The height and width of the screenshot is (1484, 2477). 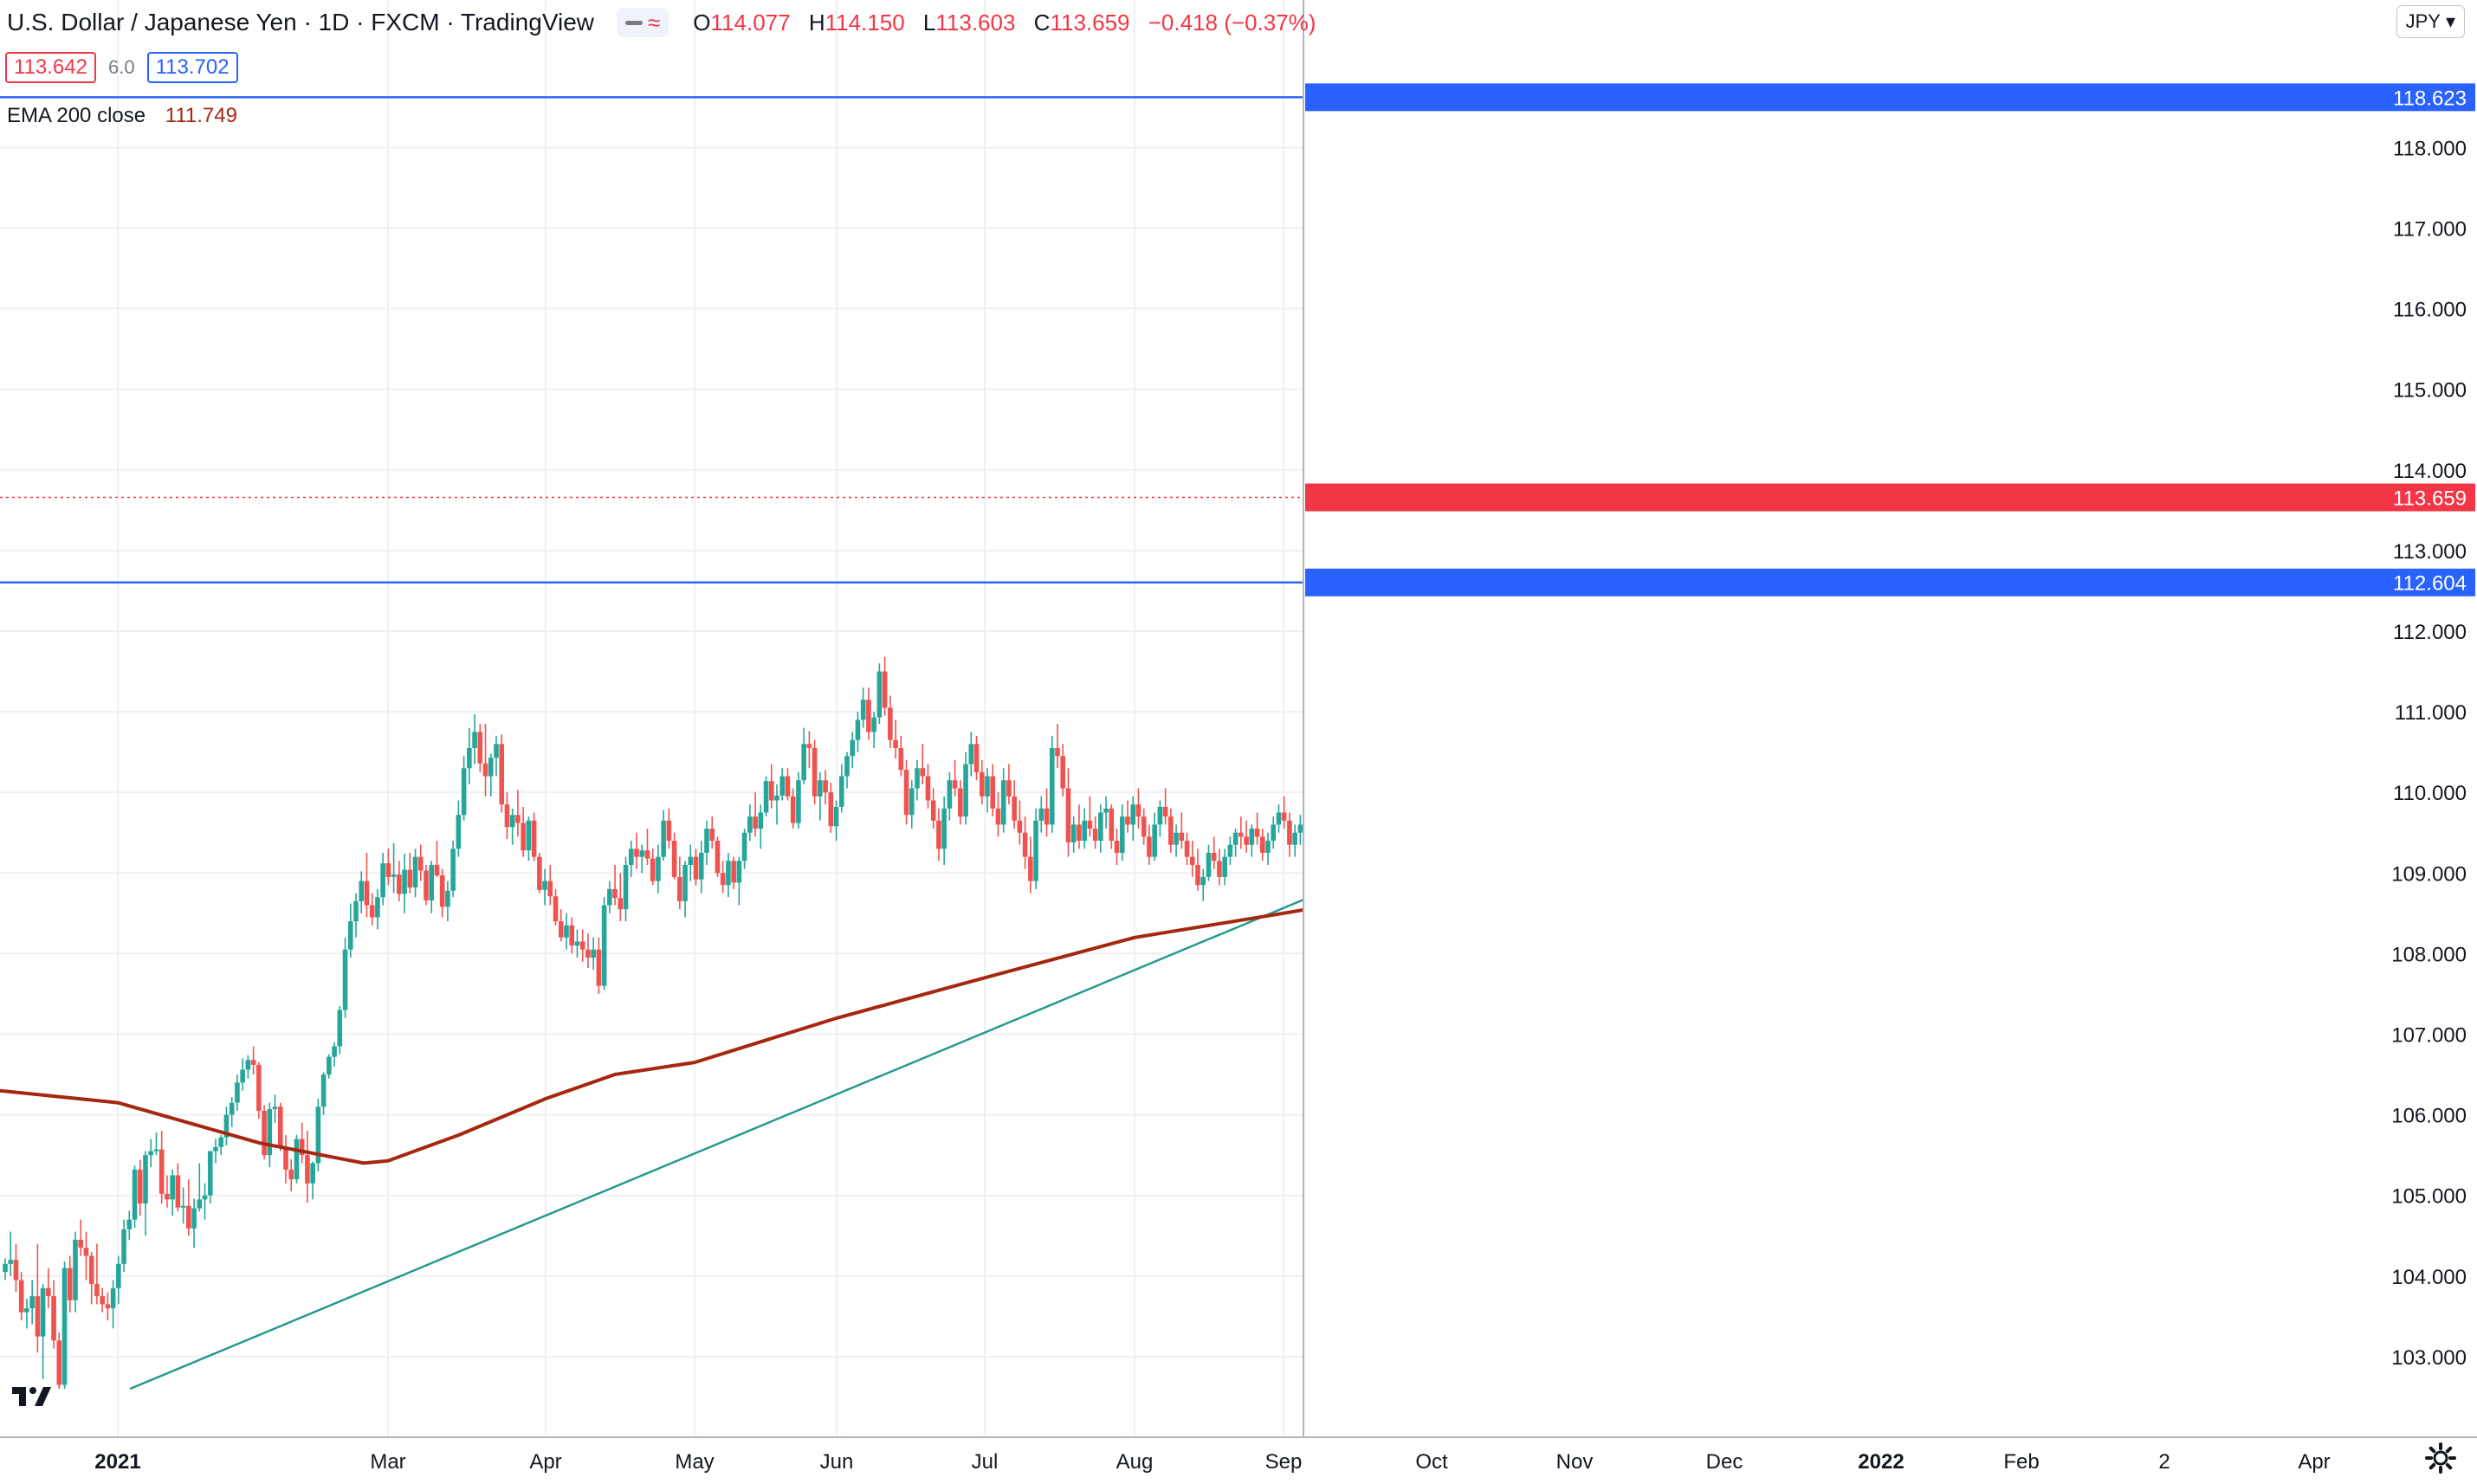 What do you see at coordinates (2429, 874) in the screenshot?
I see `price-tick-label: 109.000` at bounding box center [2429, 874].